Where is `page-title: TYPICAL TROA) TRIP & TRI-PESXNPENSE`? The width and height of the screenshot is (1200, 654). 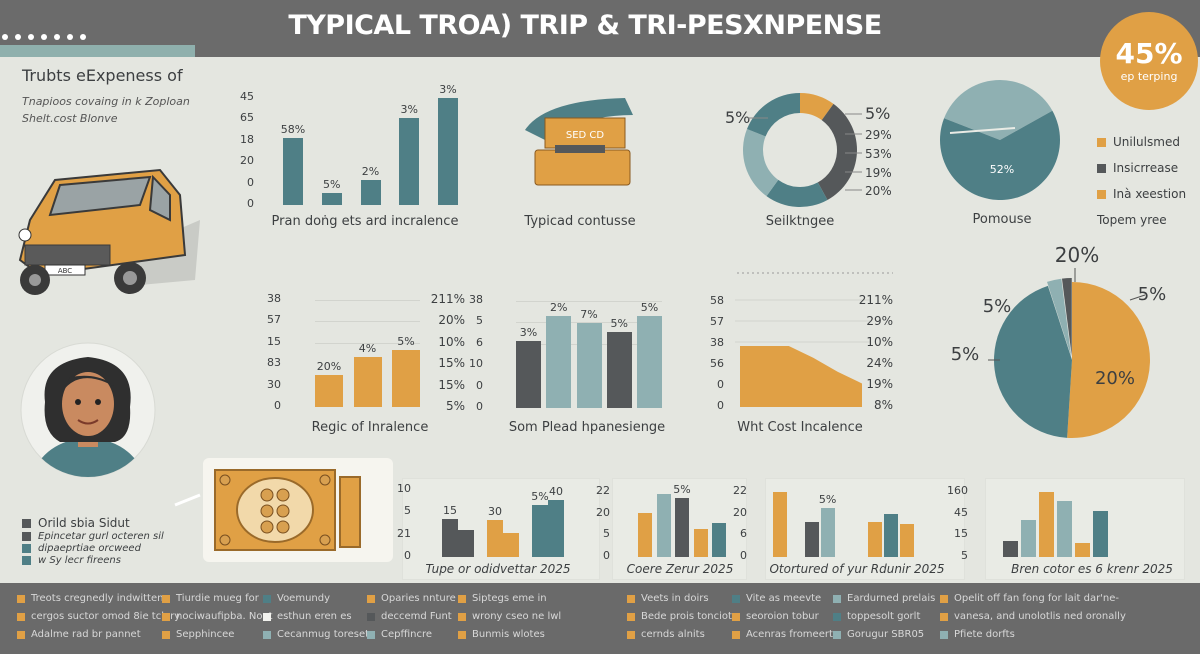
page-title: TYPICAL TROA) TRIP & TRI-PESXNPENSE is located at coordinates (585, 25).